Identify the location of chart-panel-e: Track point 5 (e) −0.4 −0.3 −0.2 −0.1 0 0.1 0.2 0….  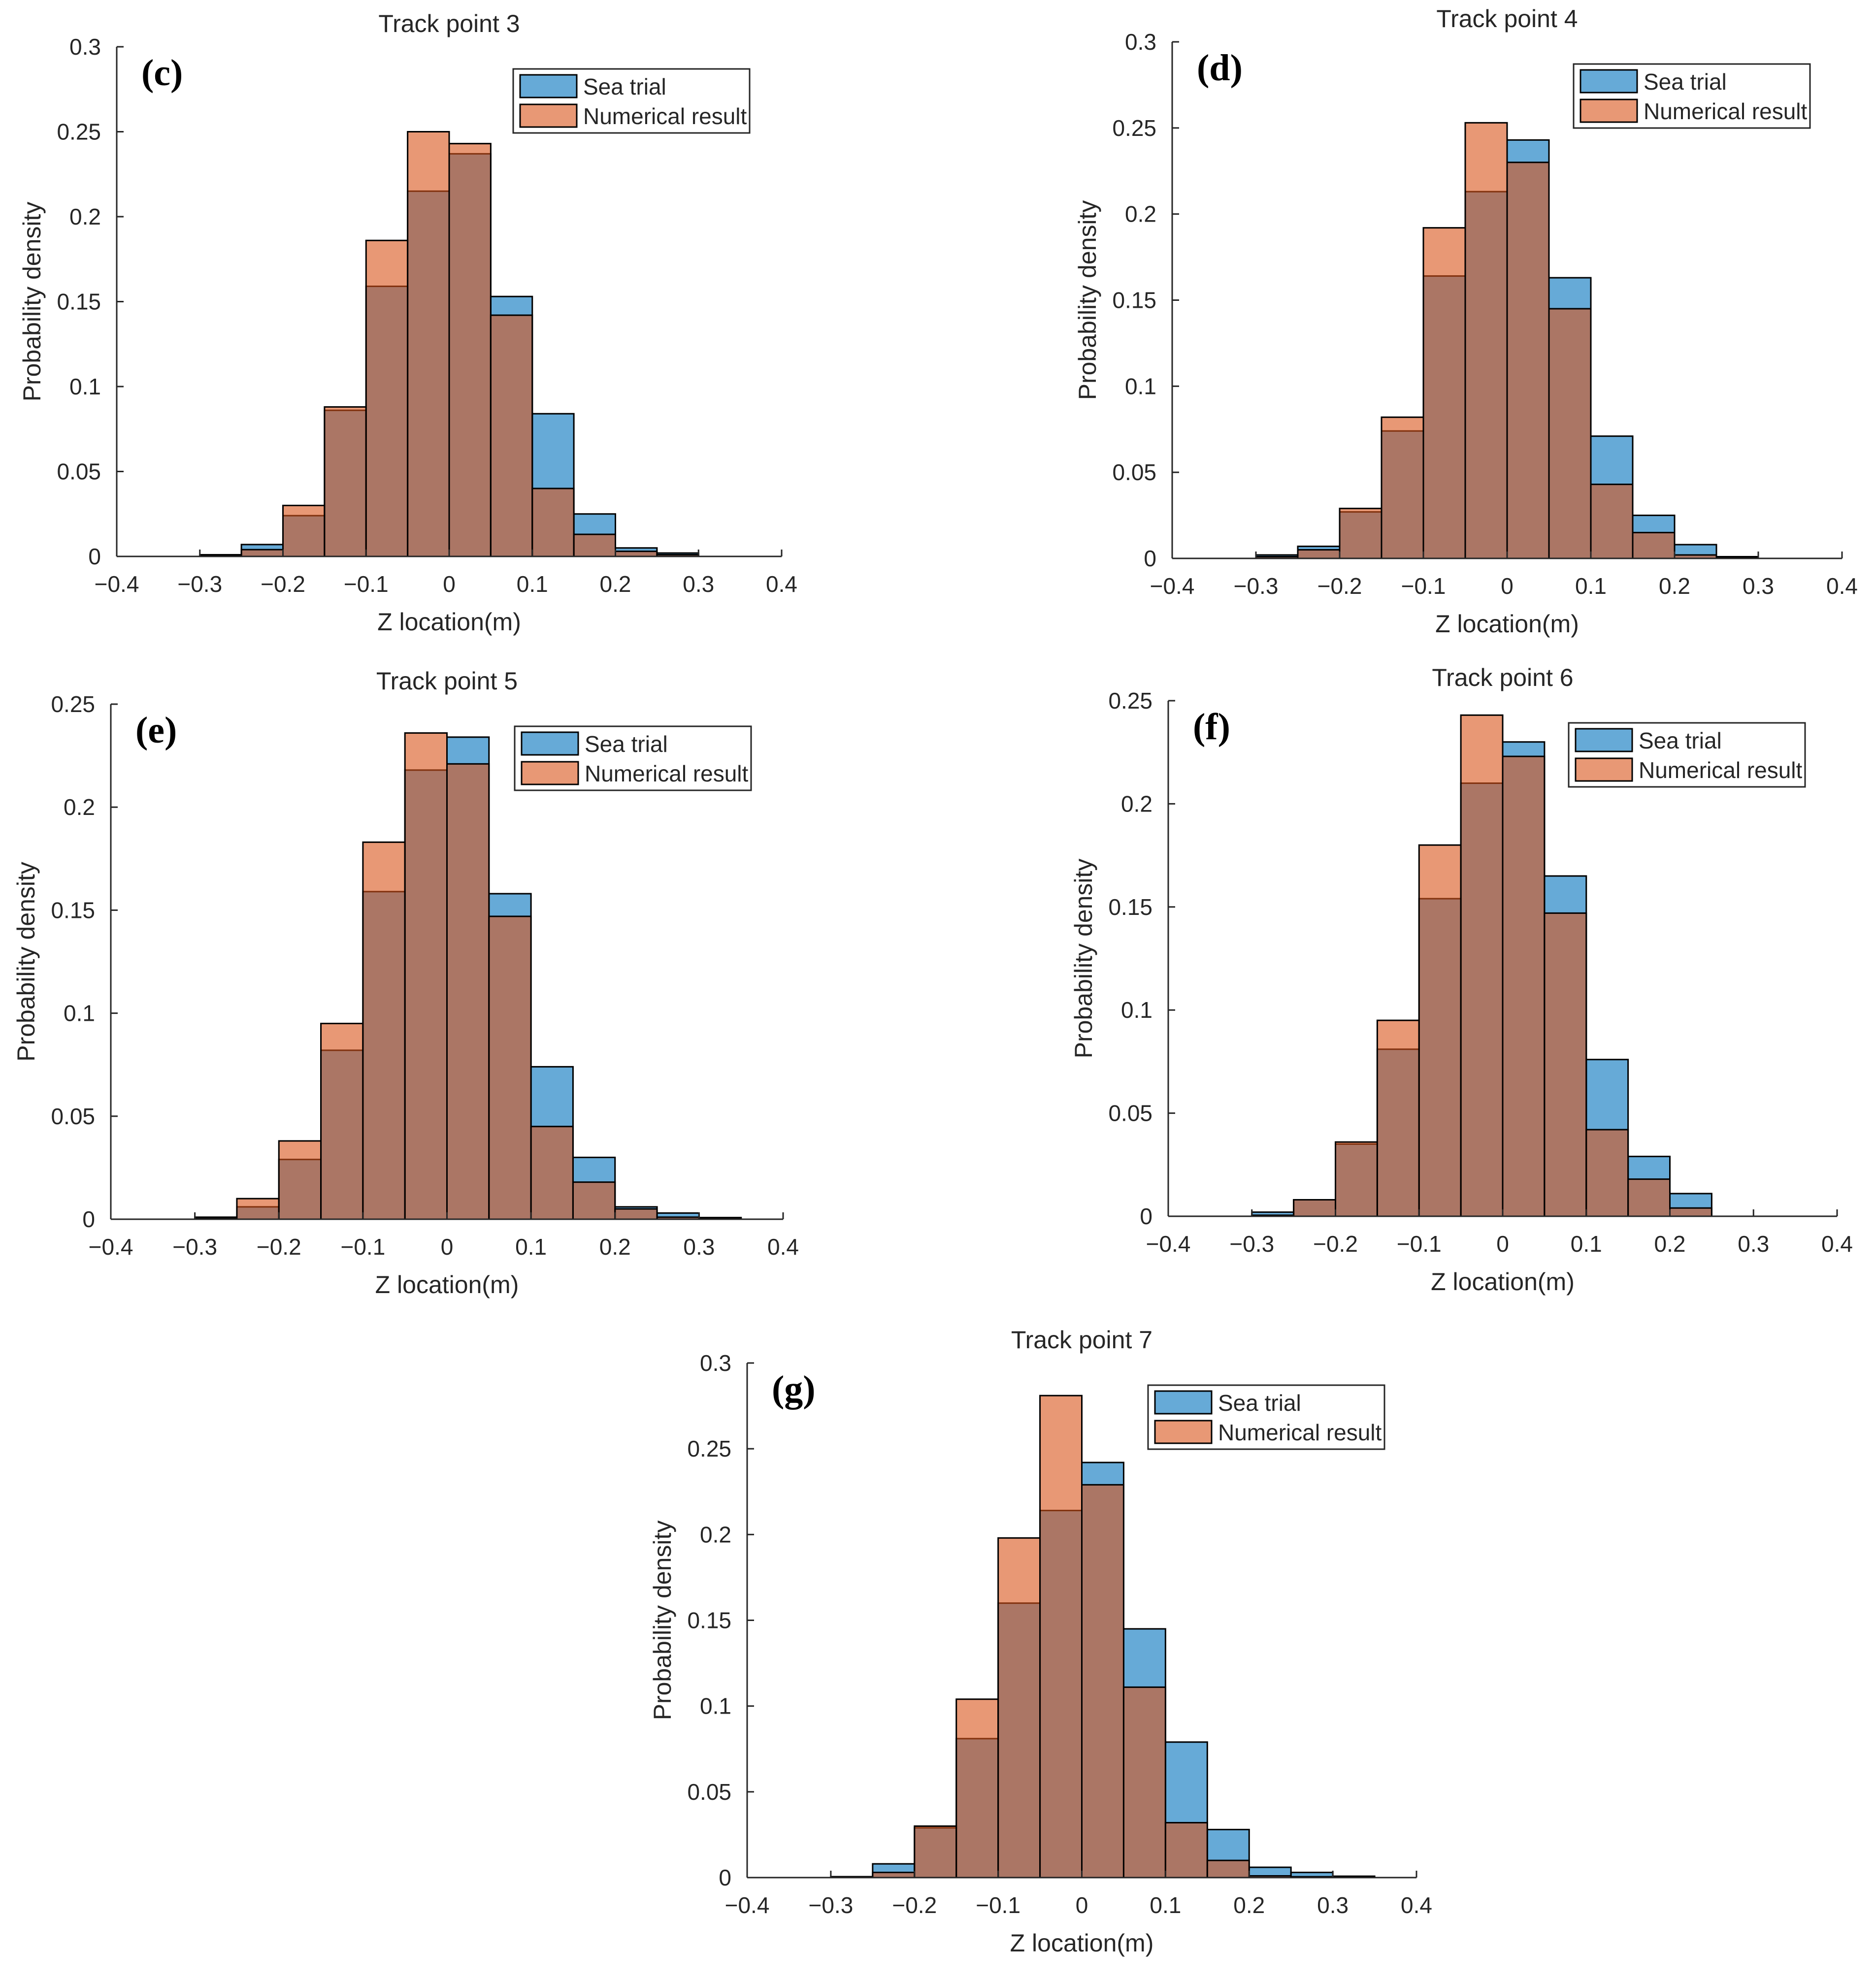
(405, 982).